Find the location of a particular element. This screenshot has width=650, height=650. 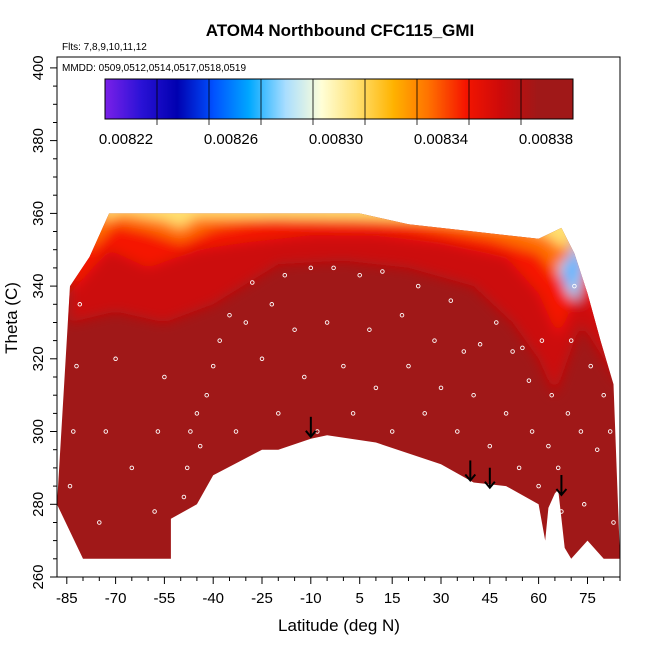

colorbar-tick-label: 0.00838 is located at coordinates (546, 139).